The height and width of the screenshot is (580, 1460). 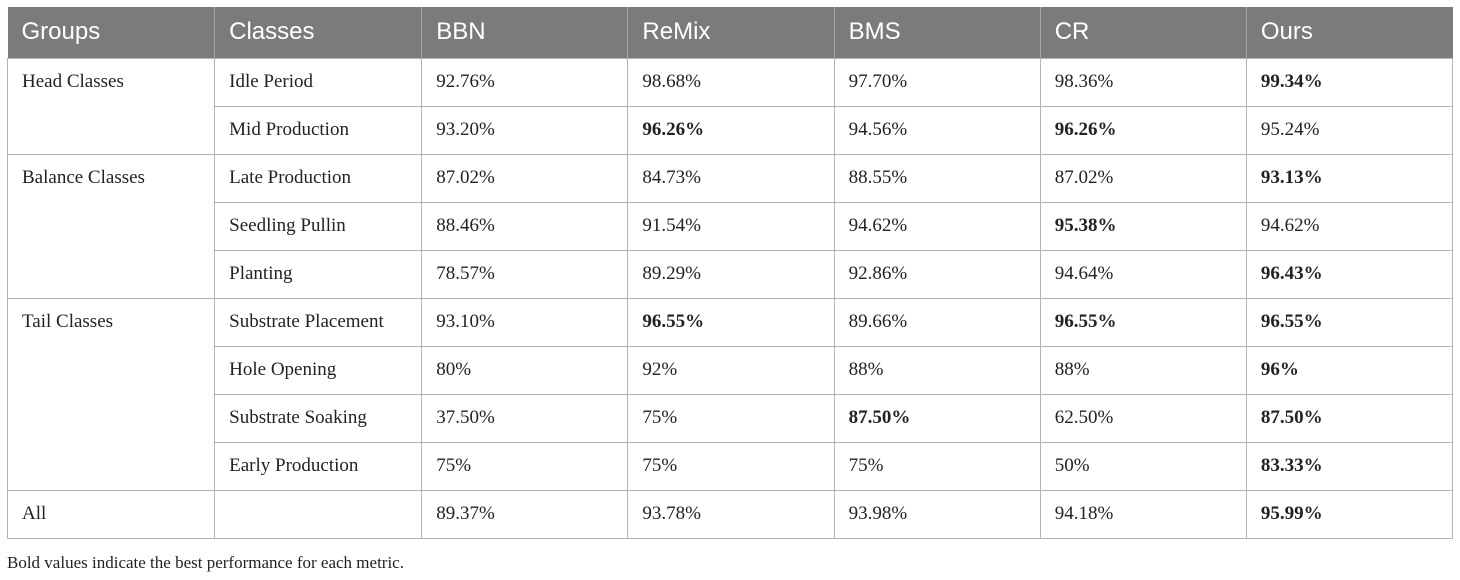 What do you see at coordinates (111, 394) in the screenshot?
I see `group-cell: Tail Classes` at bounding box center [111, 394].